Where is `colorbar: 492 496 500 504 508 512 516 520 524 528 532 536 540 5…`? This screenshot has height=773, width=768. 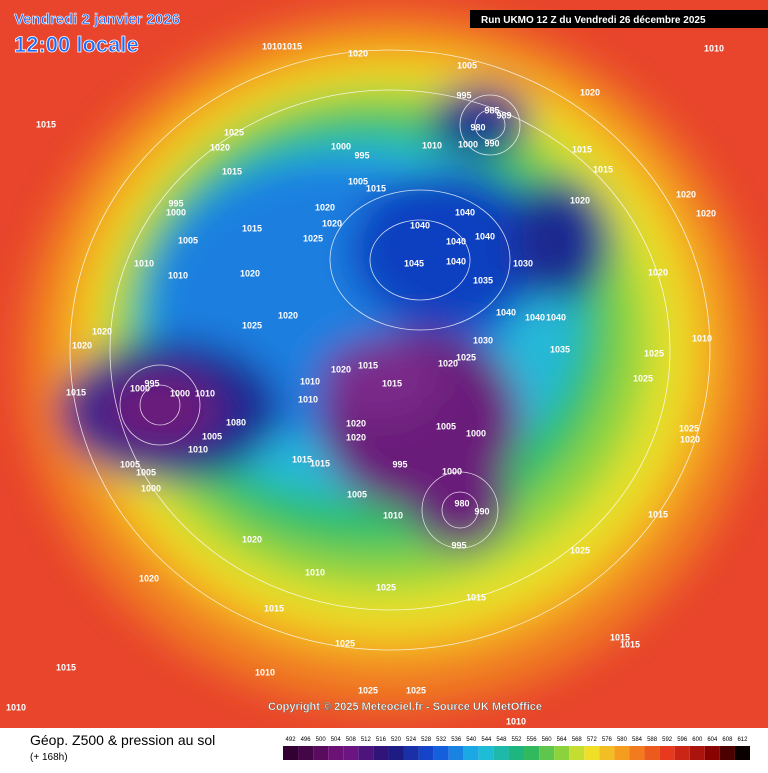
colorbar: 492 496 500 504 508 512 516 520 524 528 532 536 540 5… is located at coordinates (516, 748).